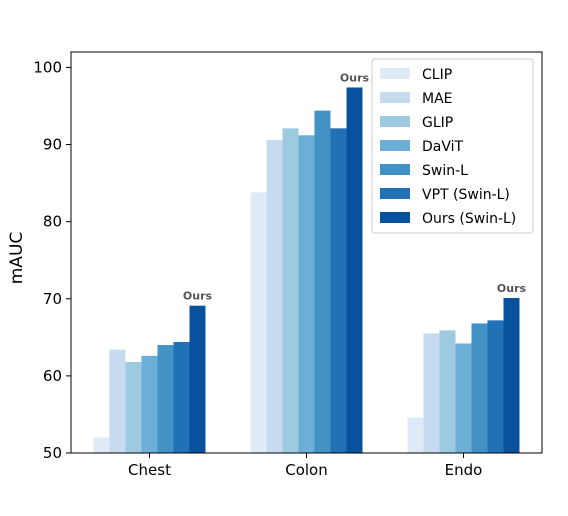 The image size is (568, 516). I want to click on x-axis: Chest Colon Endo, so click(305, 466).